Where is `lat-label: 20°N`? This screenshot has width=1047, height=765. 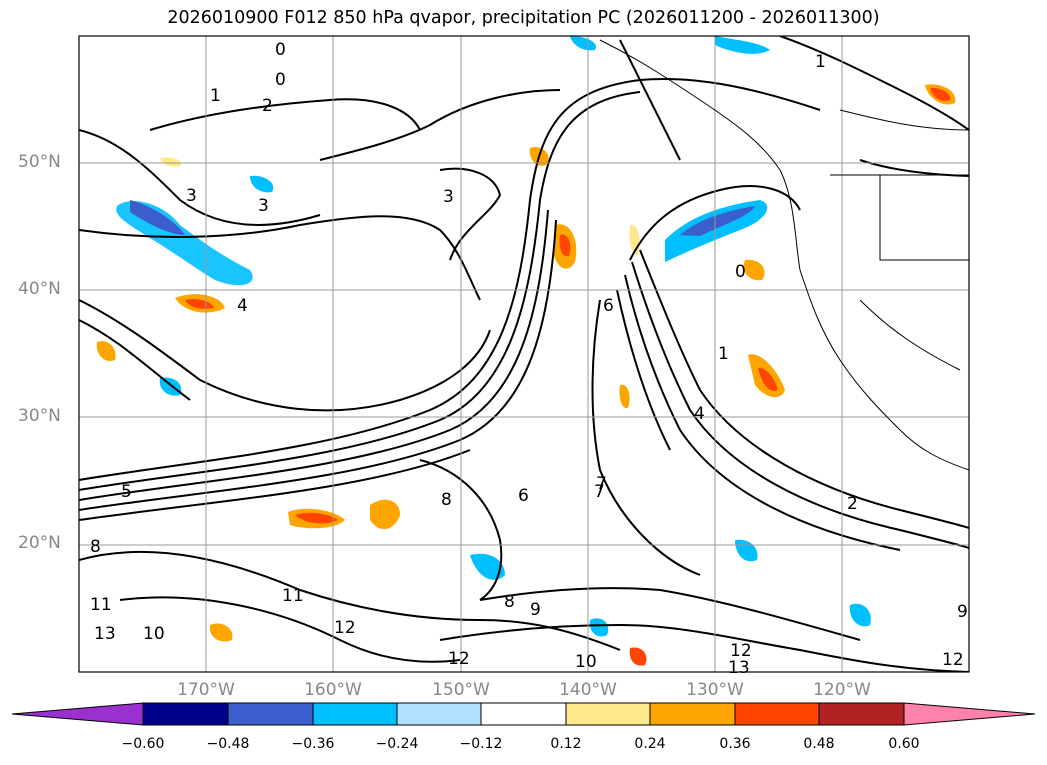
lat-label: 20°N is located at coordinates (39, 543).